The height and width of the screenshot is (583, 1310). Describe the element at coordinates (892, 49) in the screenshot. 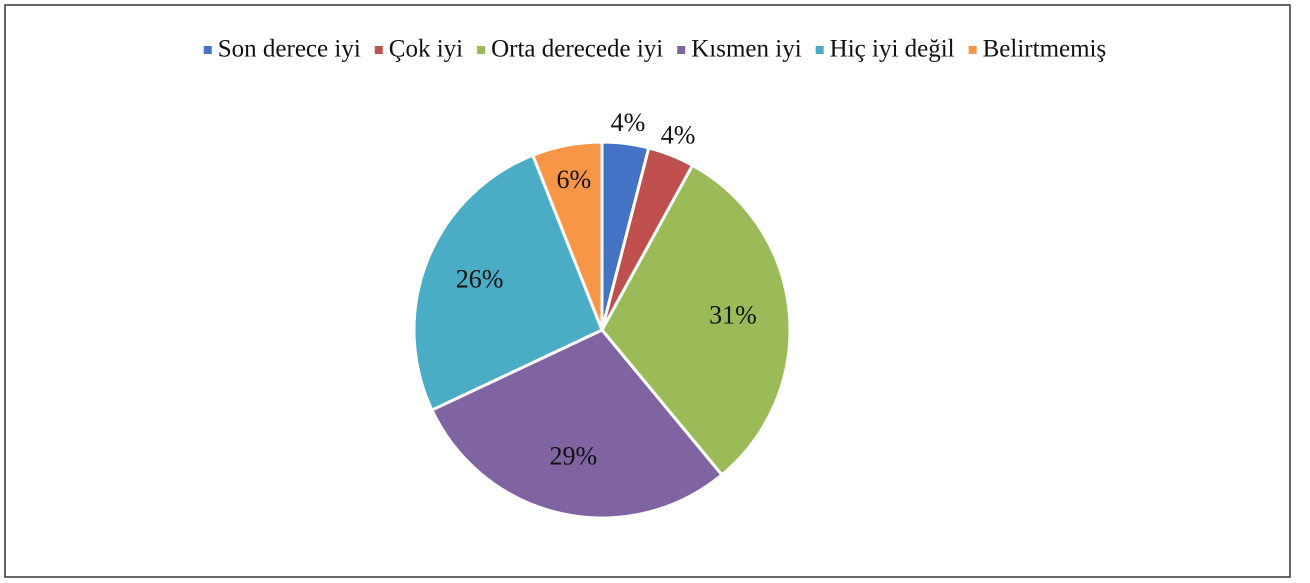

I see `legend-label: Hiç iyi değil` at that location.